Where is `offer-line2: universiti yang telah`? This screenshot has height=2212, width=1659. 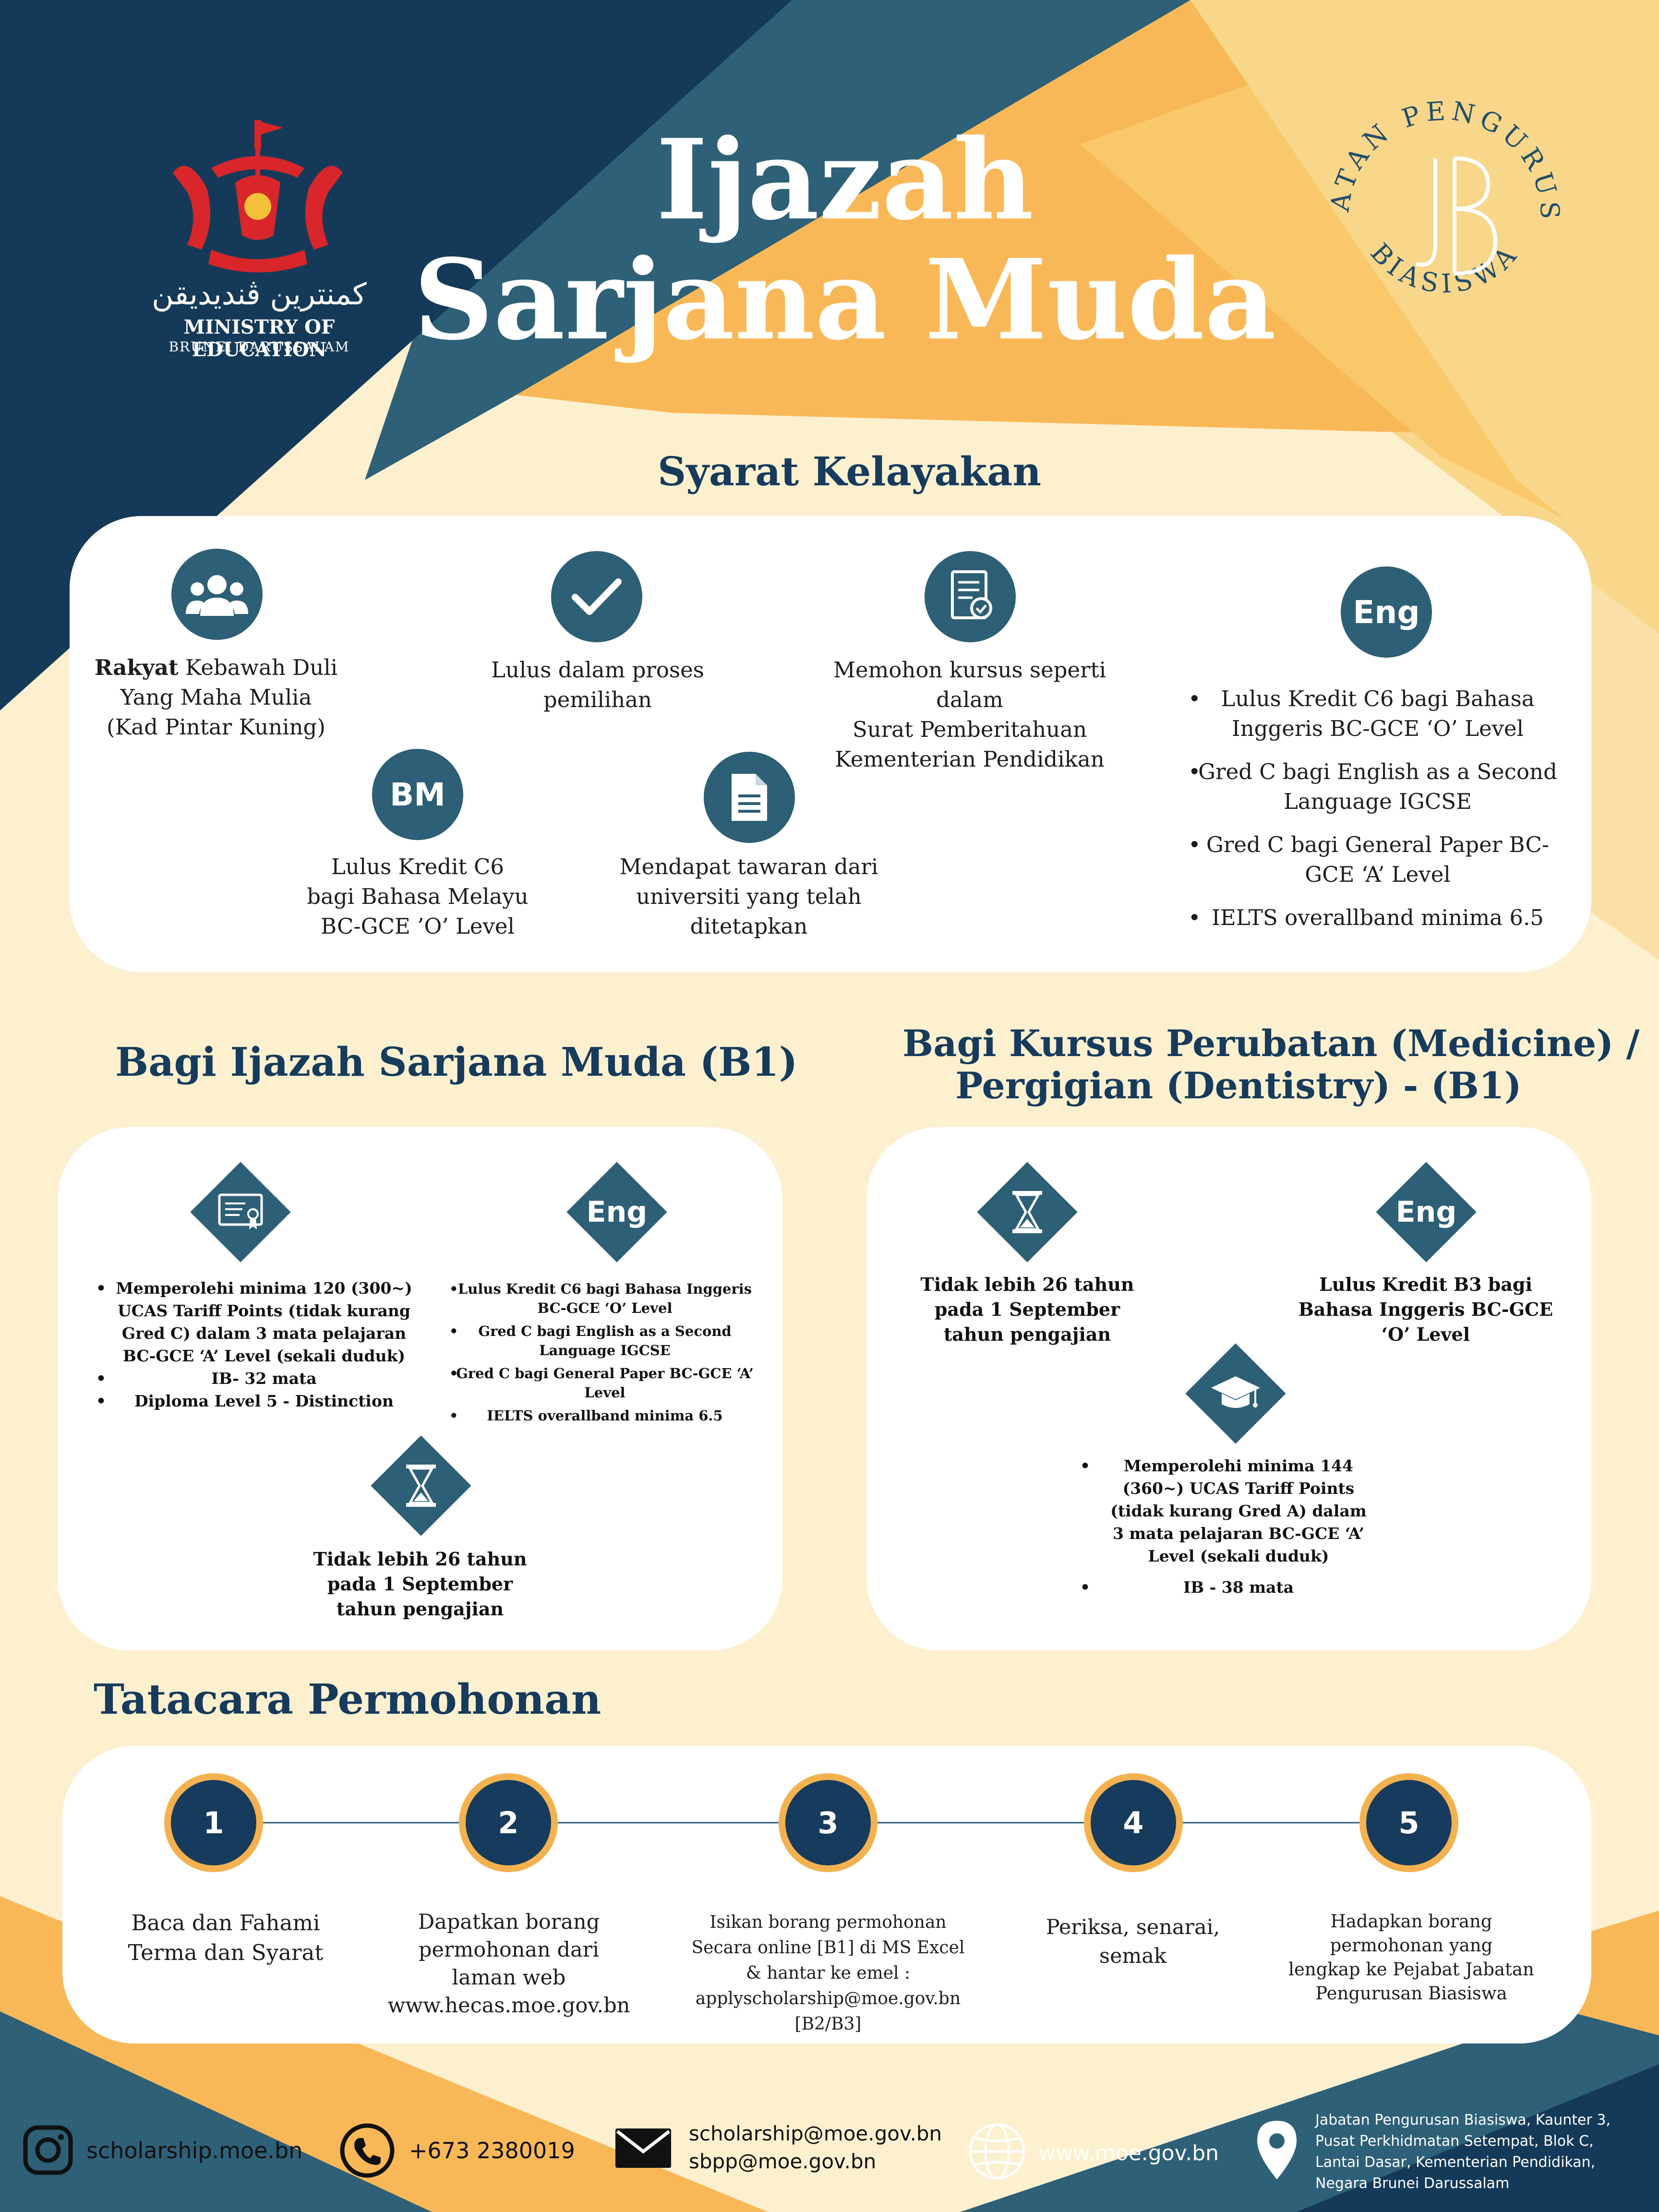
offer-line2: universiti yang telah is located at coordinates (749, 896).